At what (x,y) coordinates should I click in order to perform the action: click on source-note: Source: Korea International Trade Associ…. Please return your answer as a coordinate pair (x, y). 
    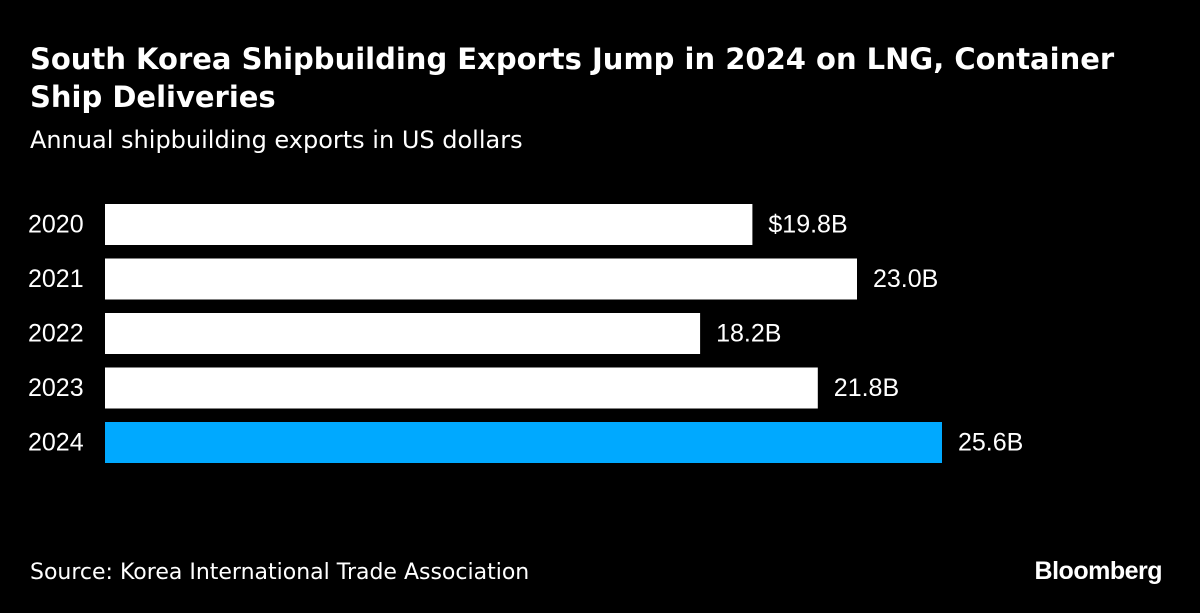
    Looking at the image, I should click on (280, 572).